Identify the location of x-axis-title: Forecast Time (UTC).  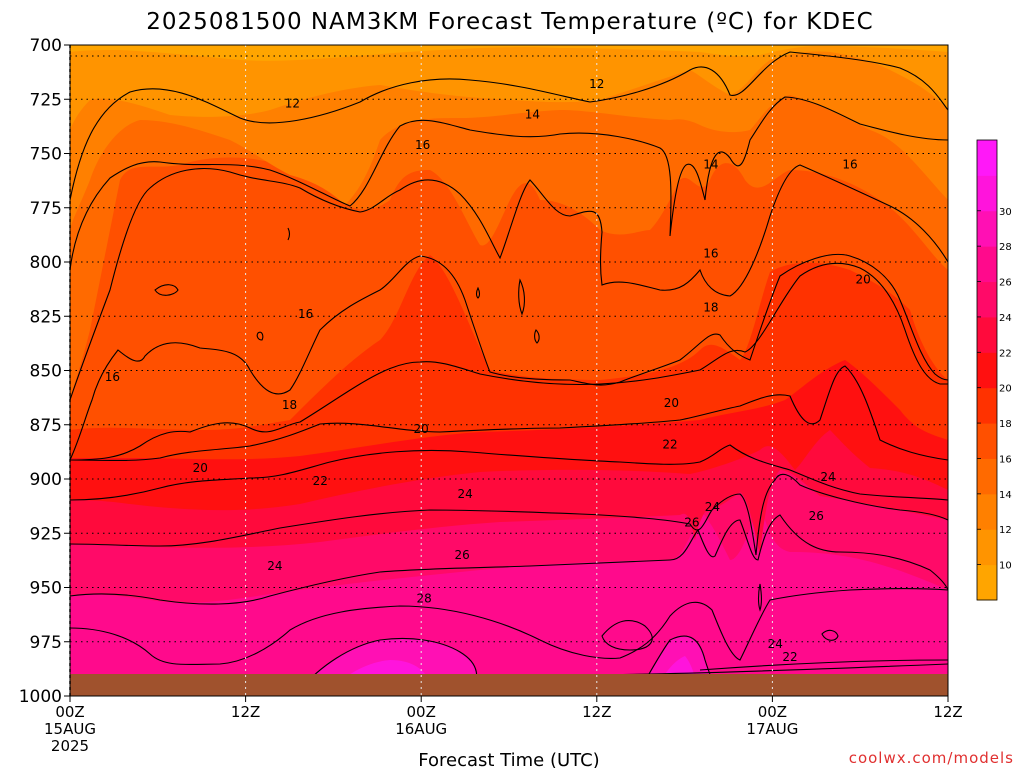
(508, 759).